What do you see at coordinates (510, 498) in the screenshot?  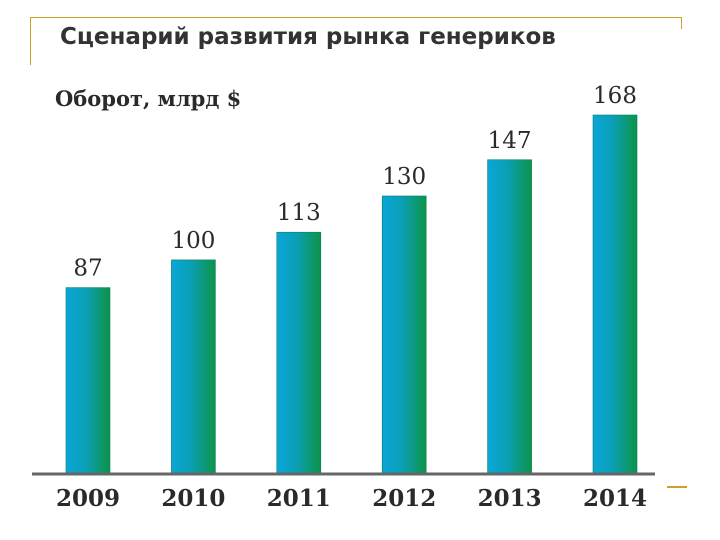 I see `x-tick-label-2013: 2013` at bounding box center [510, 498].